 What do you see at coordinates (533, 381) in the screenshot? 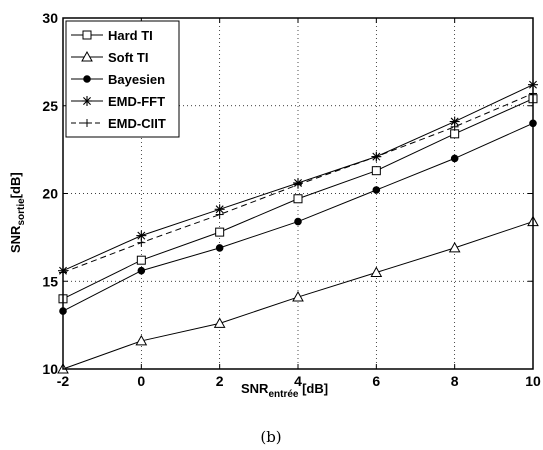
I see `x-tick-label: 10` at bounding box center [533, 381].